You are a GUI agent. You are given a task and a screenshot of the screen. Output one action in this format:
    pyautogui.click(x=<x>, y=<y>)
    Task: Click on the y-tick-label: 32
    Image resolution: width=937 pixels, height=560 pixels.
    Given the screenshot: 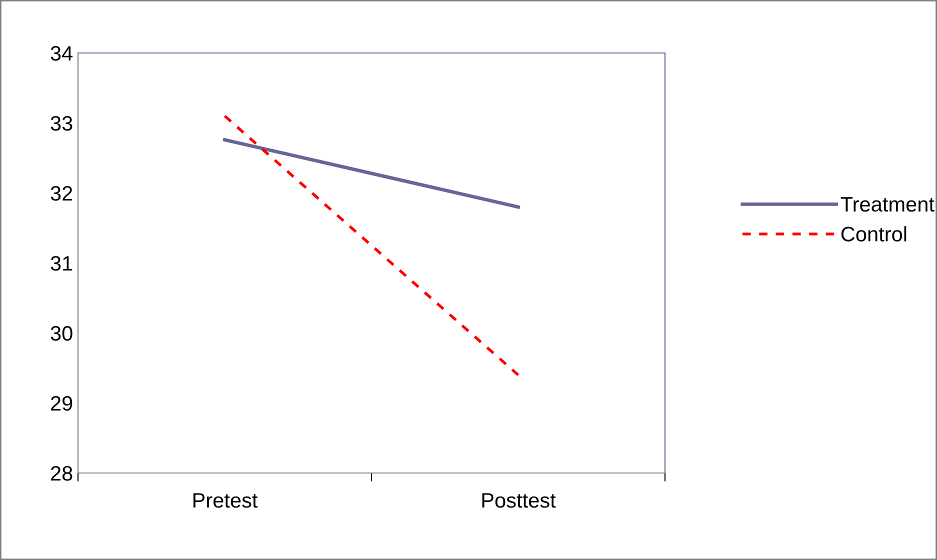 What is the action you would take?
    pyautogui.click(x=61, y=193)
    